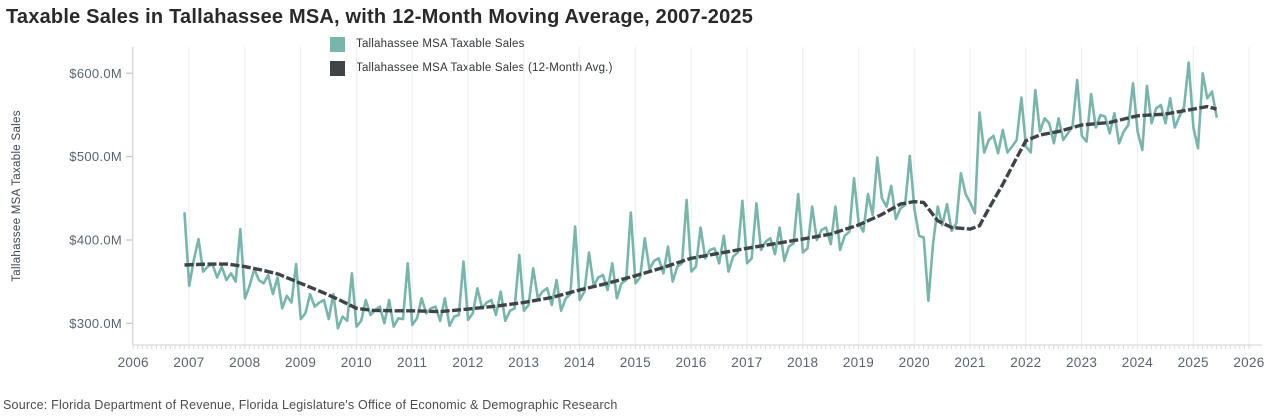 This screenshot has height=417, width=1279. I want to click on x-tick-label: 2020, so click(914, 362).